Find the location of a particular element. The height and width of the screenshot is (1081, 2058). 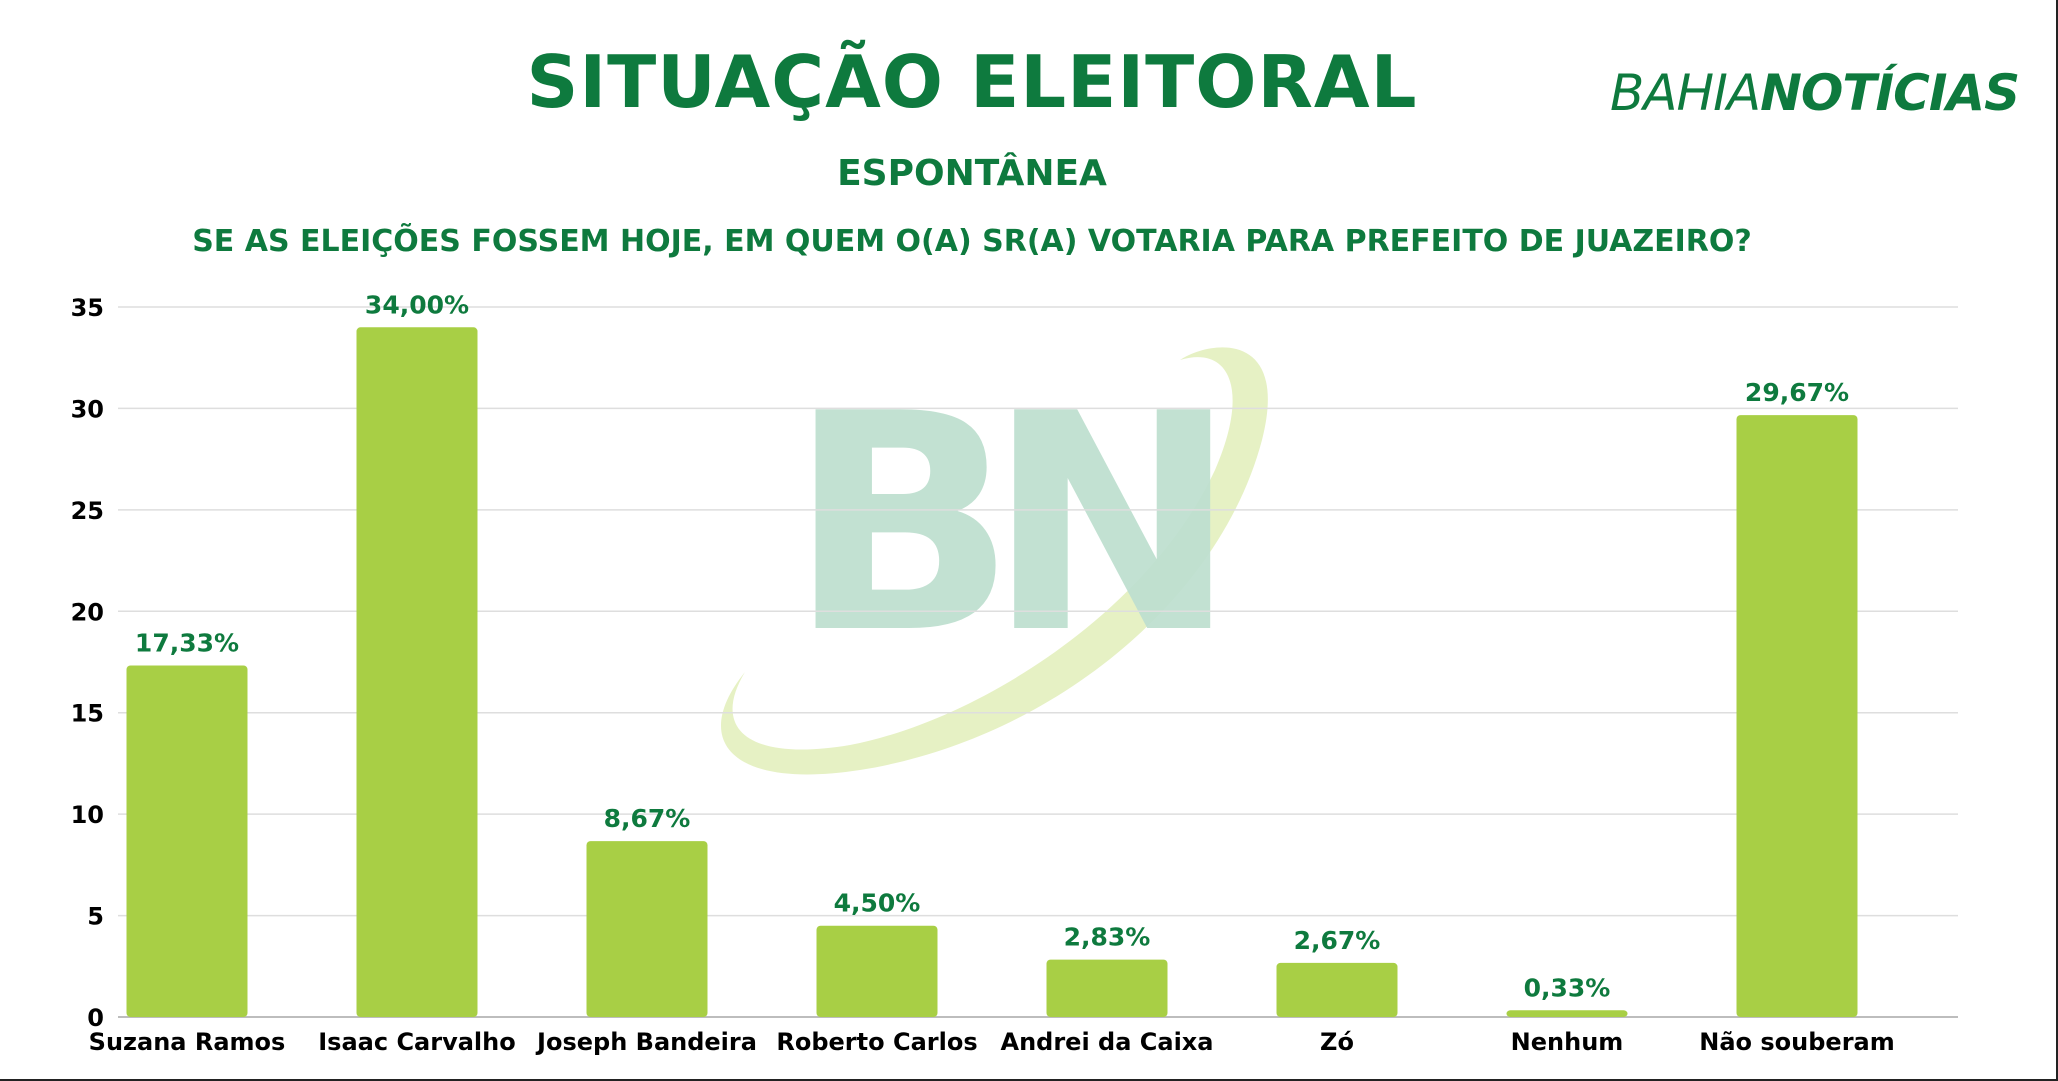

x-tick-label: Zó is located at coordinates (1337, 1042).